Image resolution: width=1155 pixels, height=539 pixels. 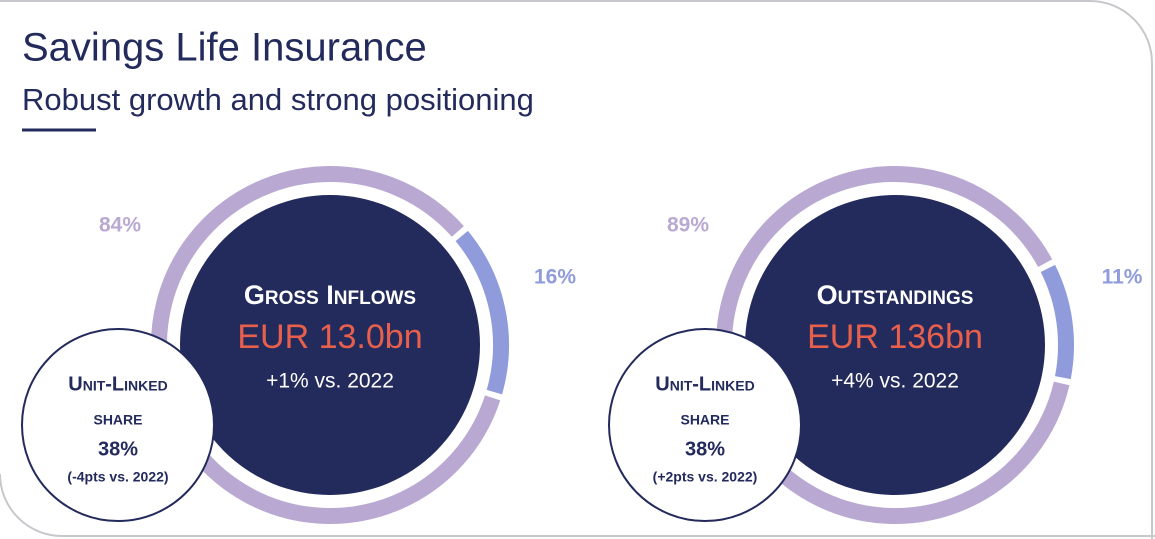 I want to click on card-border, so click(x=577, y=505).